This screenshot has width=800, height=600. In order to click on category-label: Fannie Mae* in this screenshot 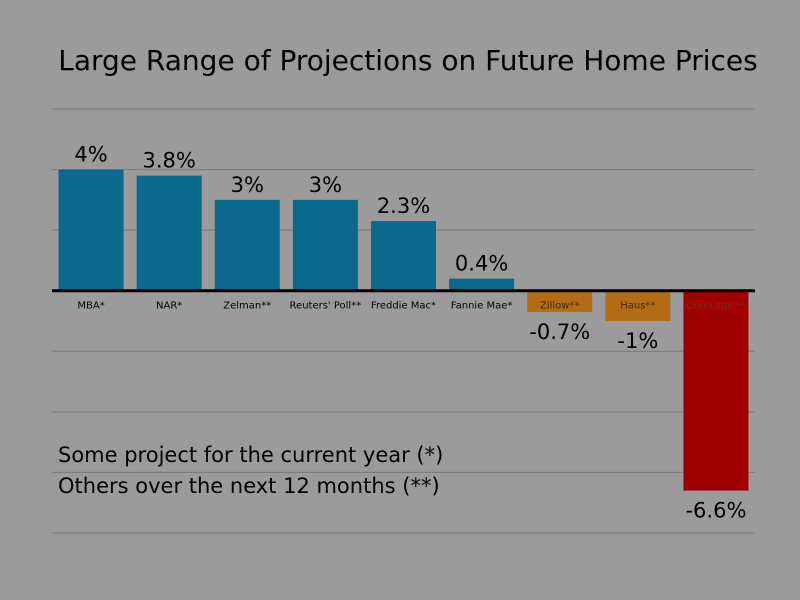, I will do `click(482, 306)`.